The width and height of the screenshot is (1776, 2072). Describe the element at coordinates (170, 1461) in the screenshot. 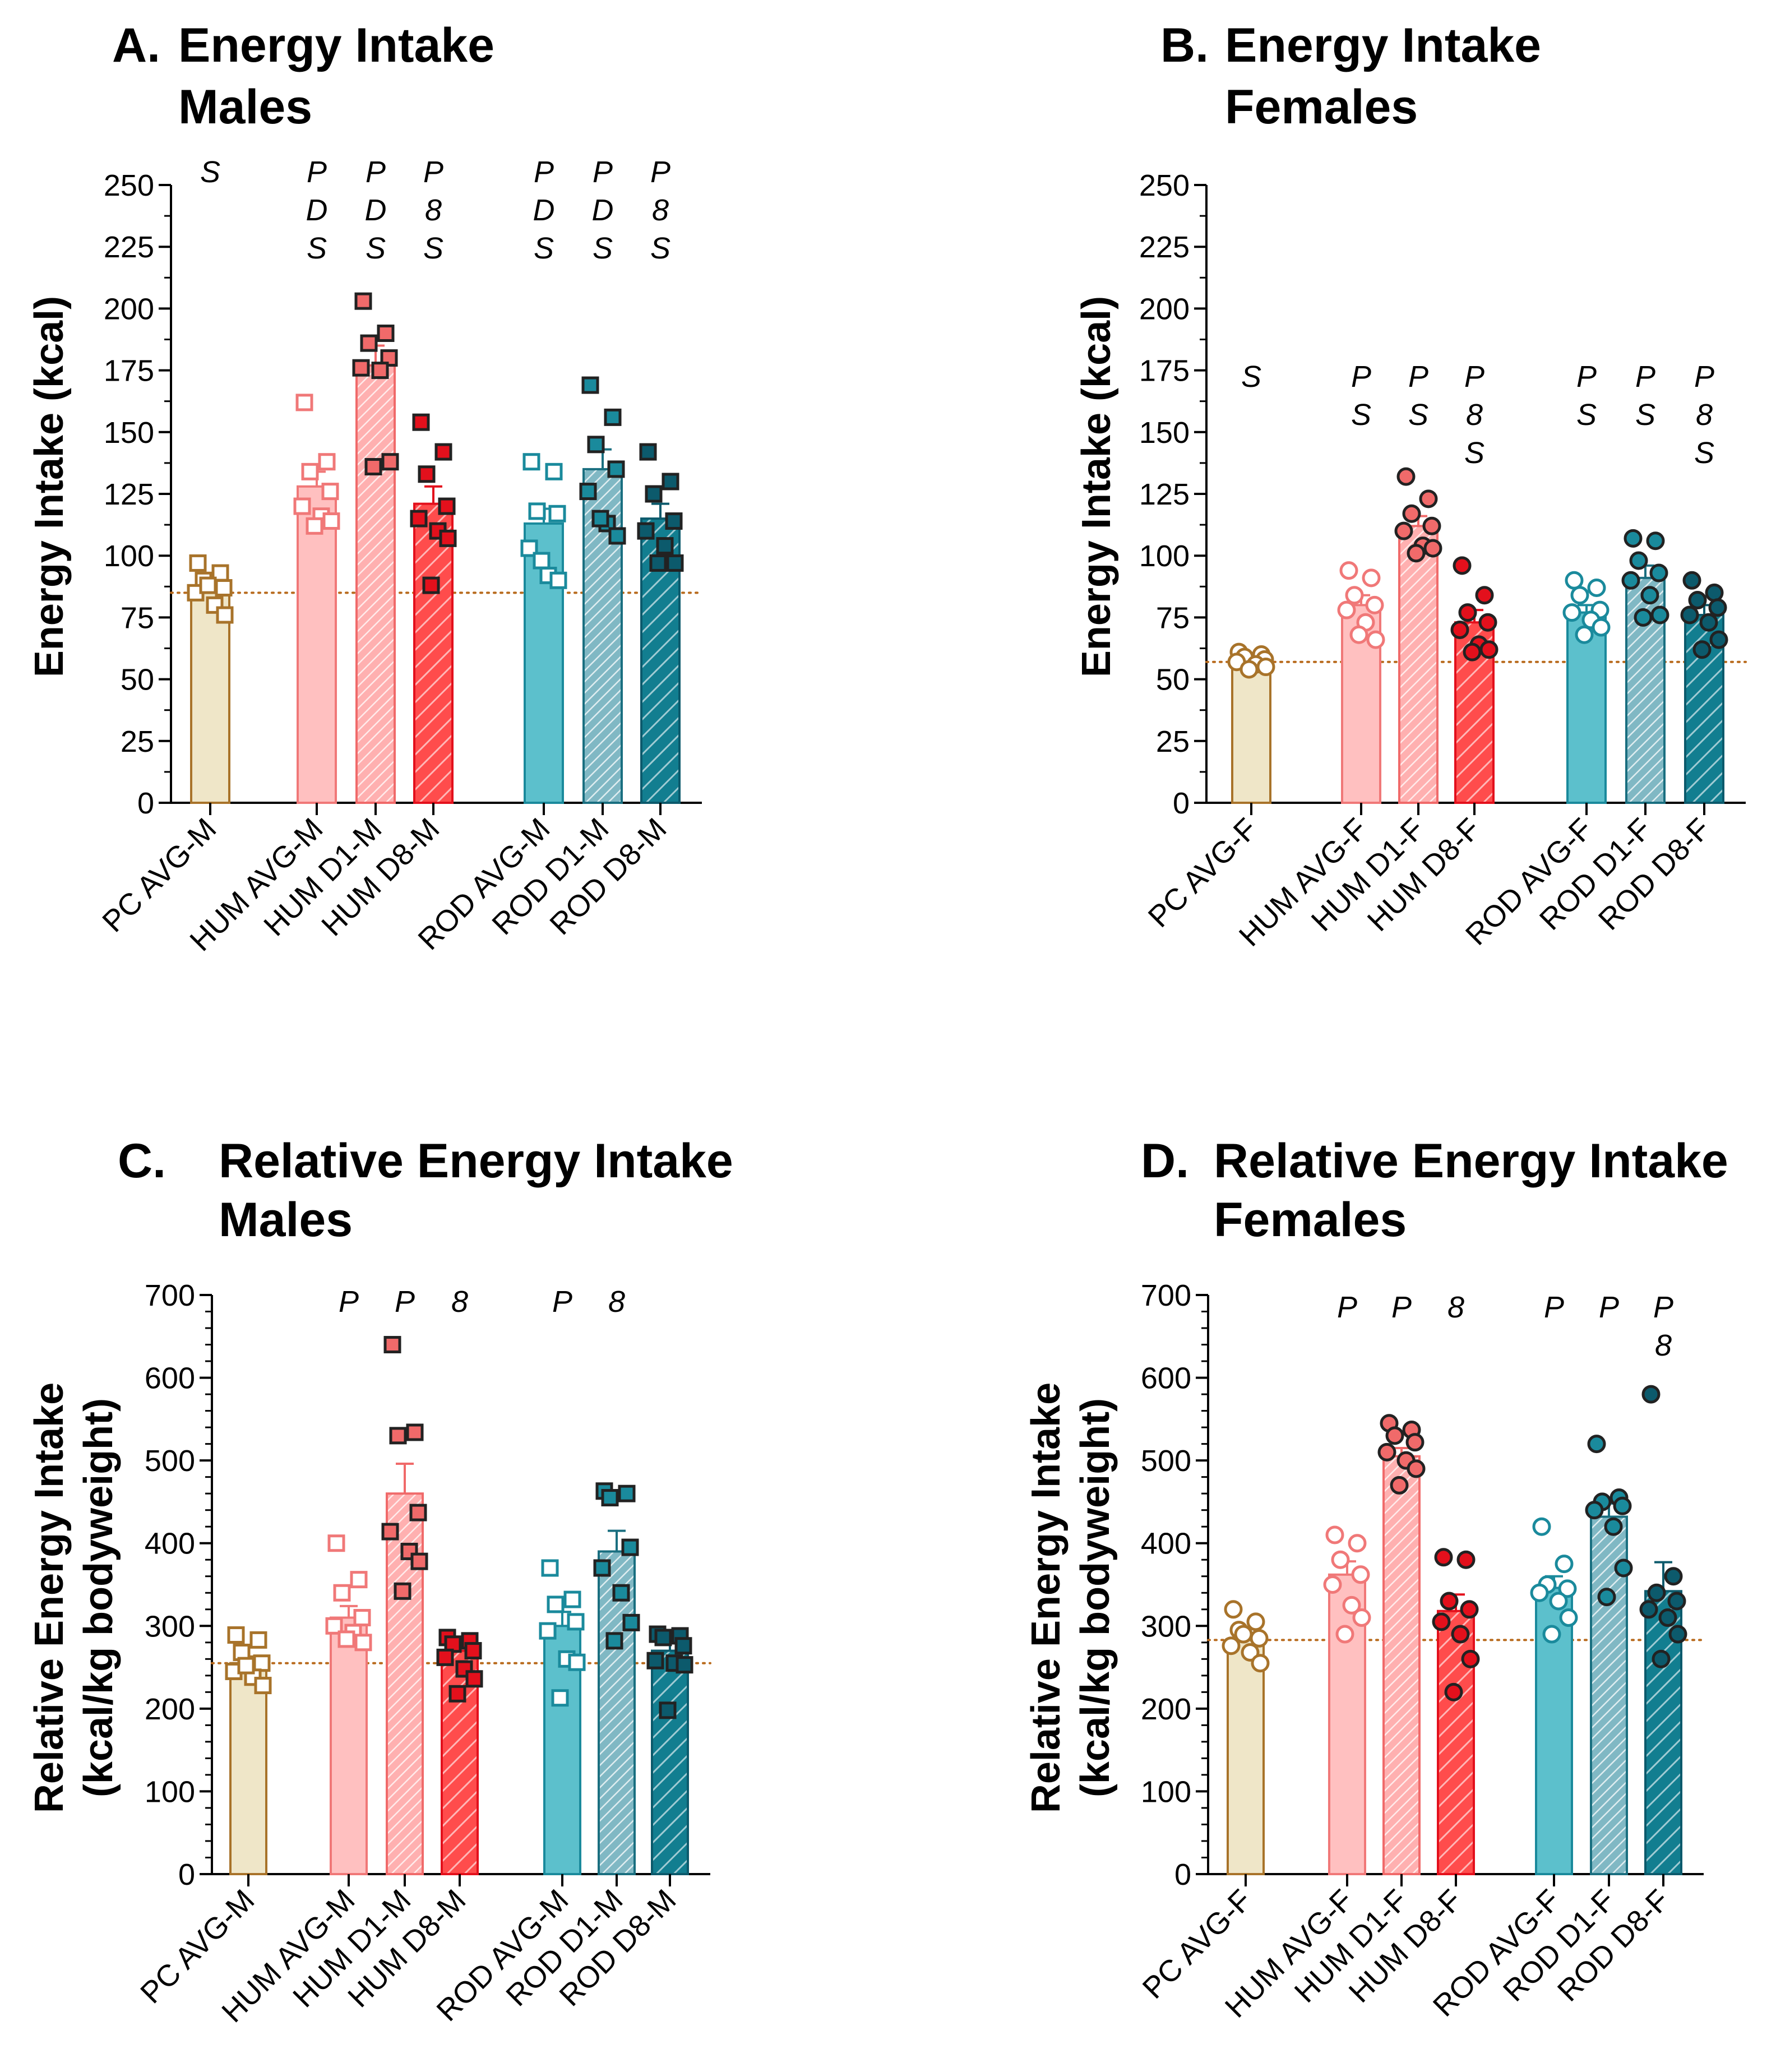

I see `panel-c-ytick-label: 500` at that location.